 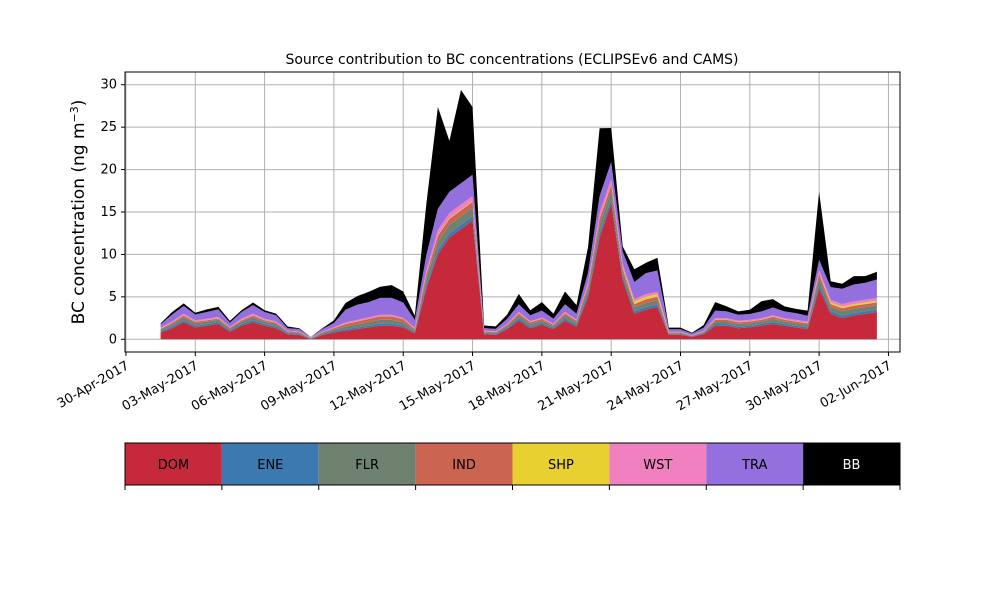 I want to click on y-tick-label: 0, so click(x=113, y=339).